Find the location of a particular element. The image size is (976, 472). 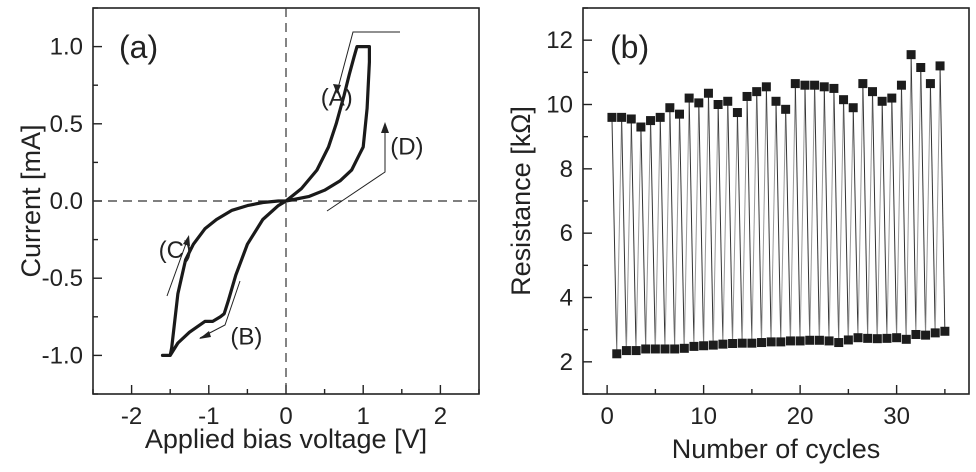

arrow-c-line is located at coordinates (177, 267).